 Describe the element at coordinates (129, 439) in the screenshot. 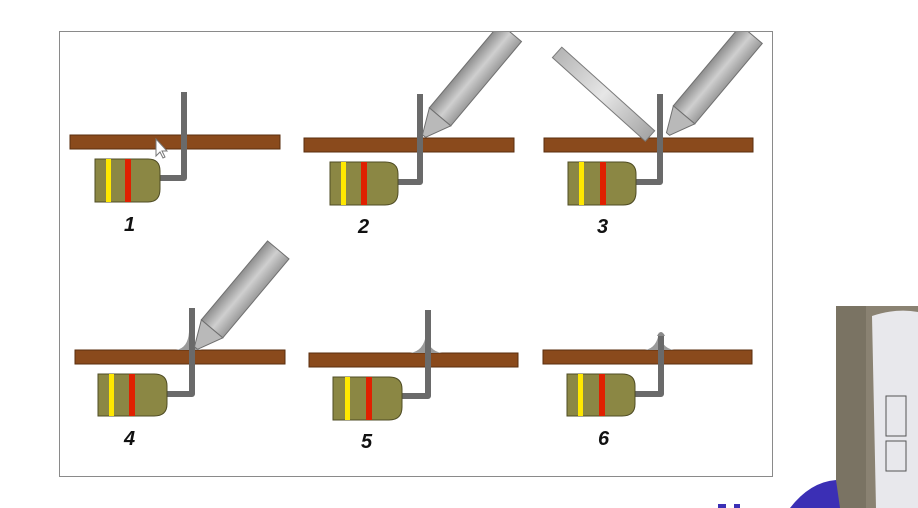

I see `step-label: 4` at that location.